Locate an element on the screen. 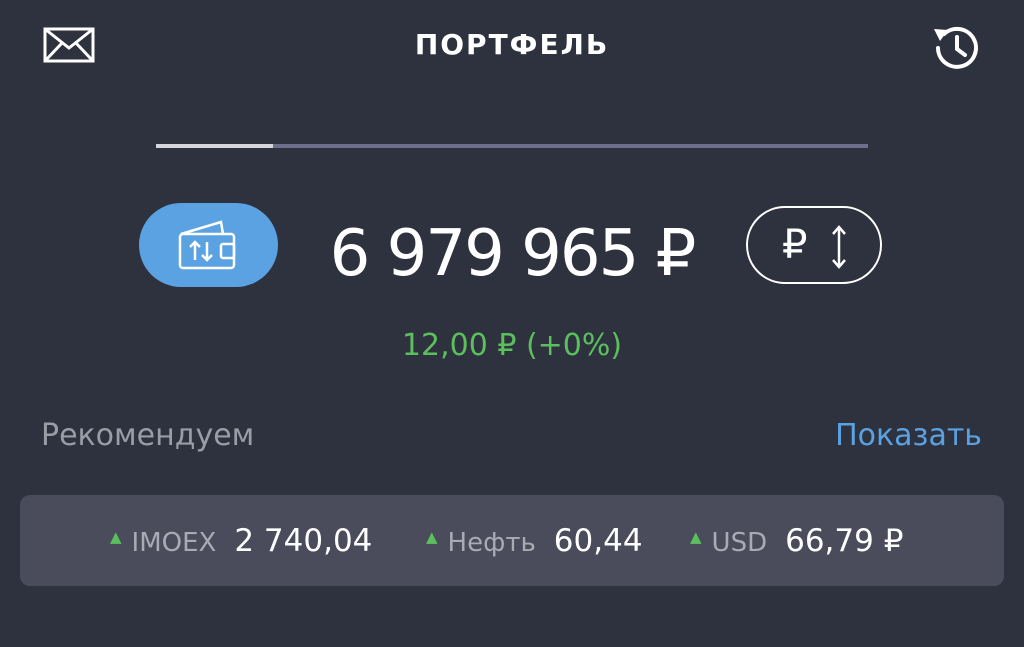 The image size is (1024, 647). ticker-name: IMOEX is located at coordinates (174, 543).